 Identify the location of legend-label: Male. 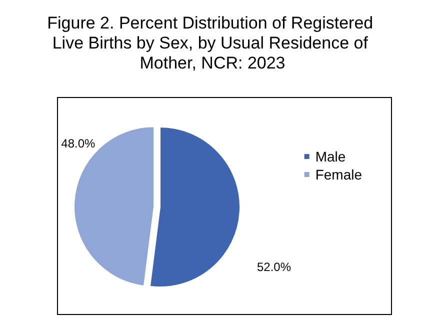
(330, 156).